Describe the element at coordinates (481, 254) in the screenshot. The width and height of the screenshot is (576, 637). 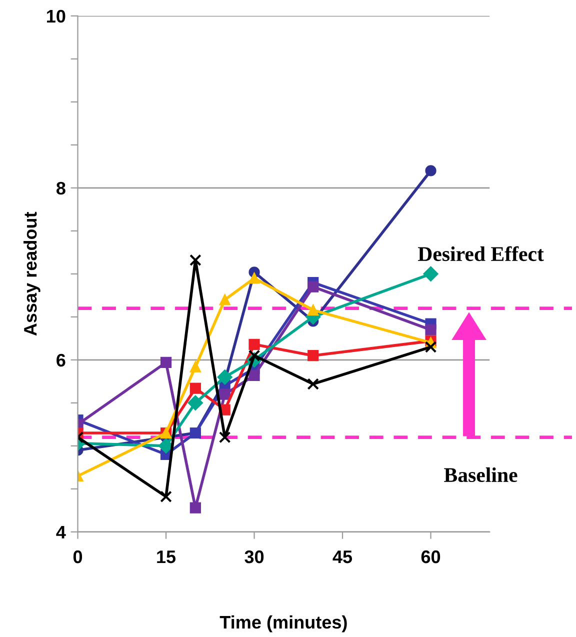
I see `ref-line-label: Desired Effect` at that location.